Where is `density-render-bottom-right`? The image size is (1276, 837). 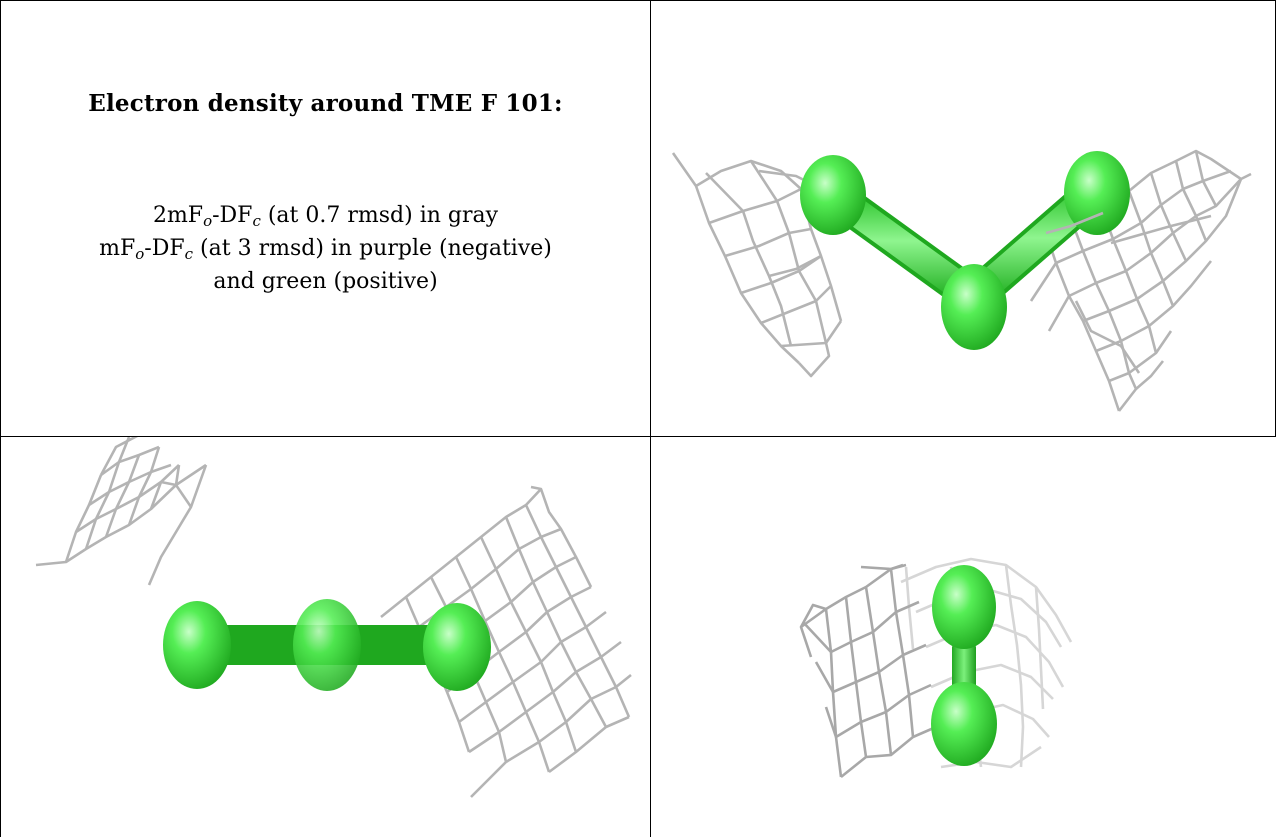
density-render-bottom-right is located at coordinates (936, 668).